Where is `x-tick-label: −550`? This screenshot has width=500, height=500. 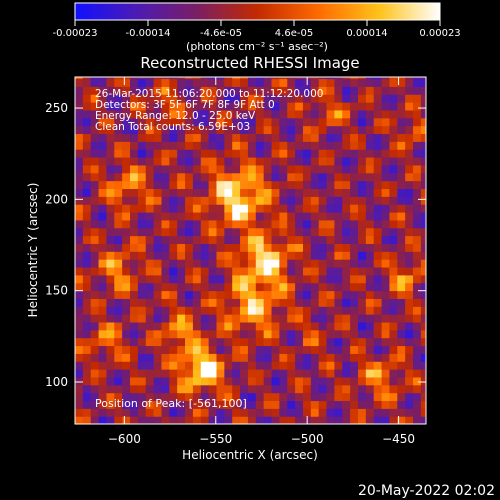
x-tick-label: −550 is located at coordinates (215, 439).